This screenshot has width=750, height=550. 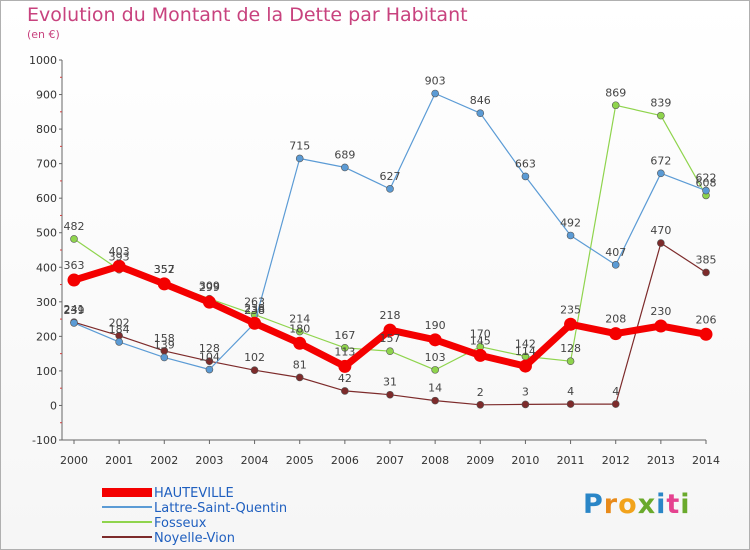 What do you see at coordinates (390, 382) in the screenshot?
I see `data-label: 31` at bounding box center [390, 382].